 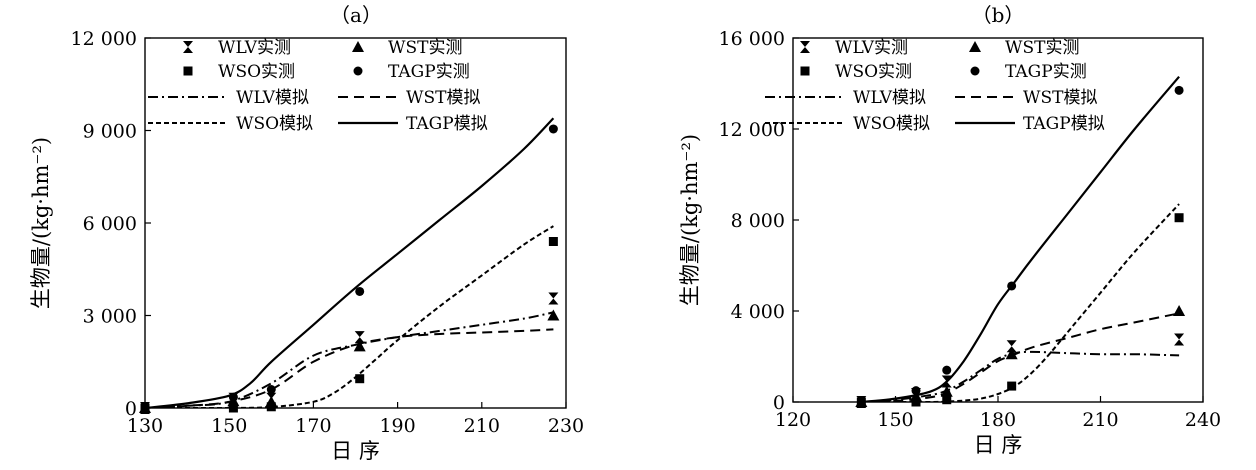 I want to click on x-tick-label: 170, so click(x=313, y=426).